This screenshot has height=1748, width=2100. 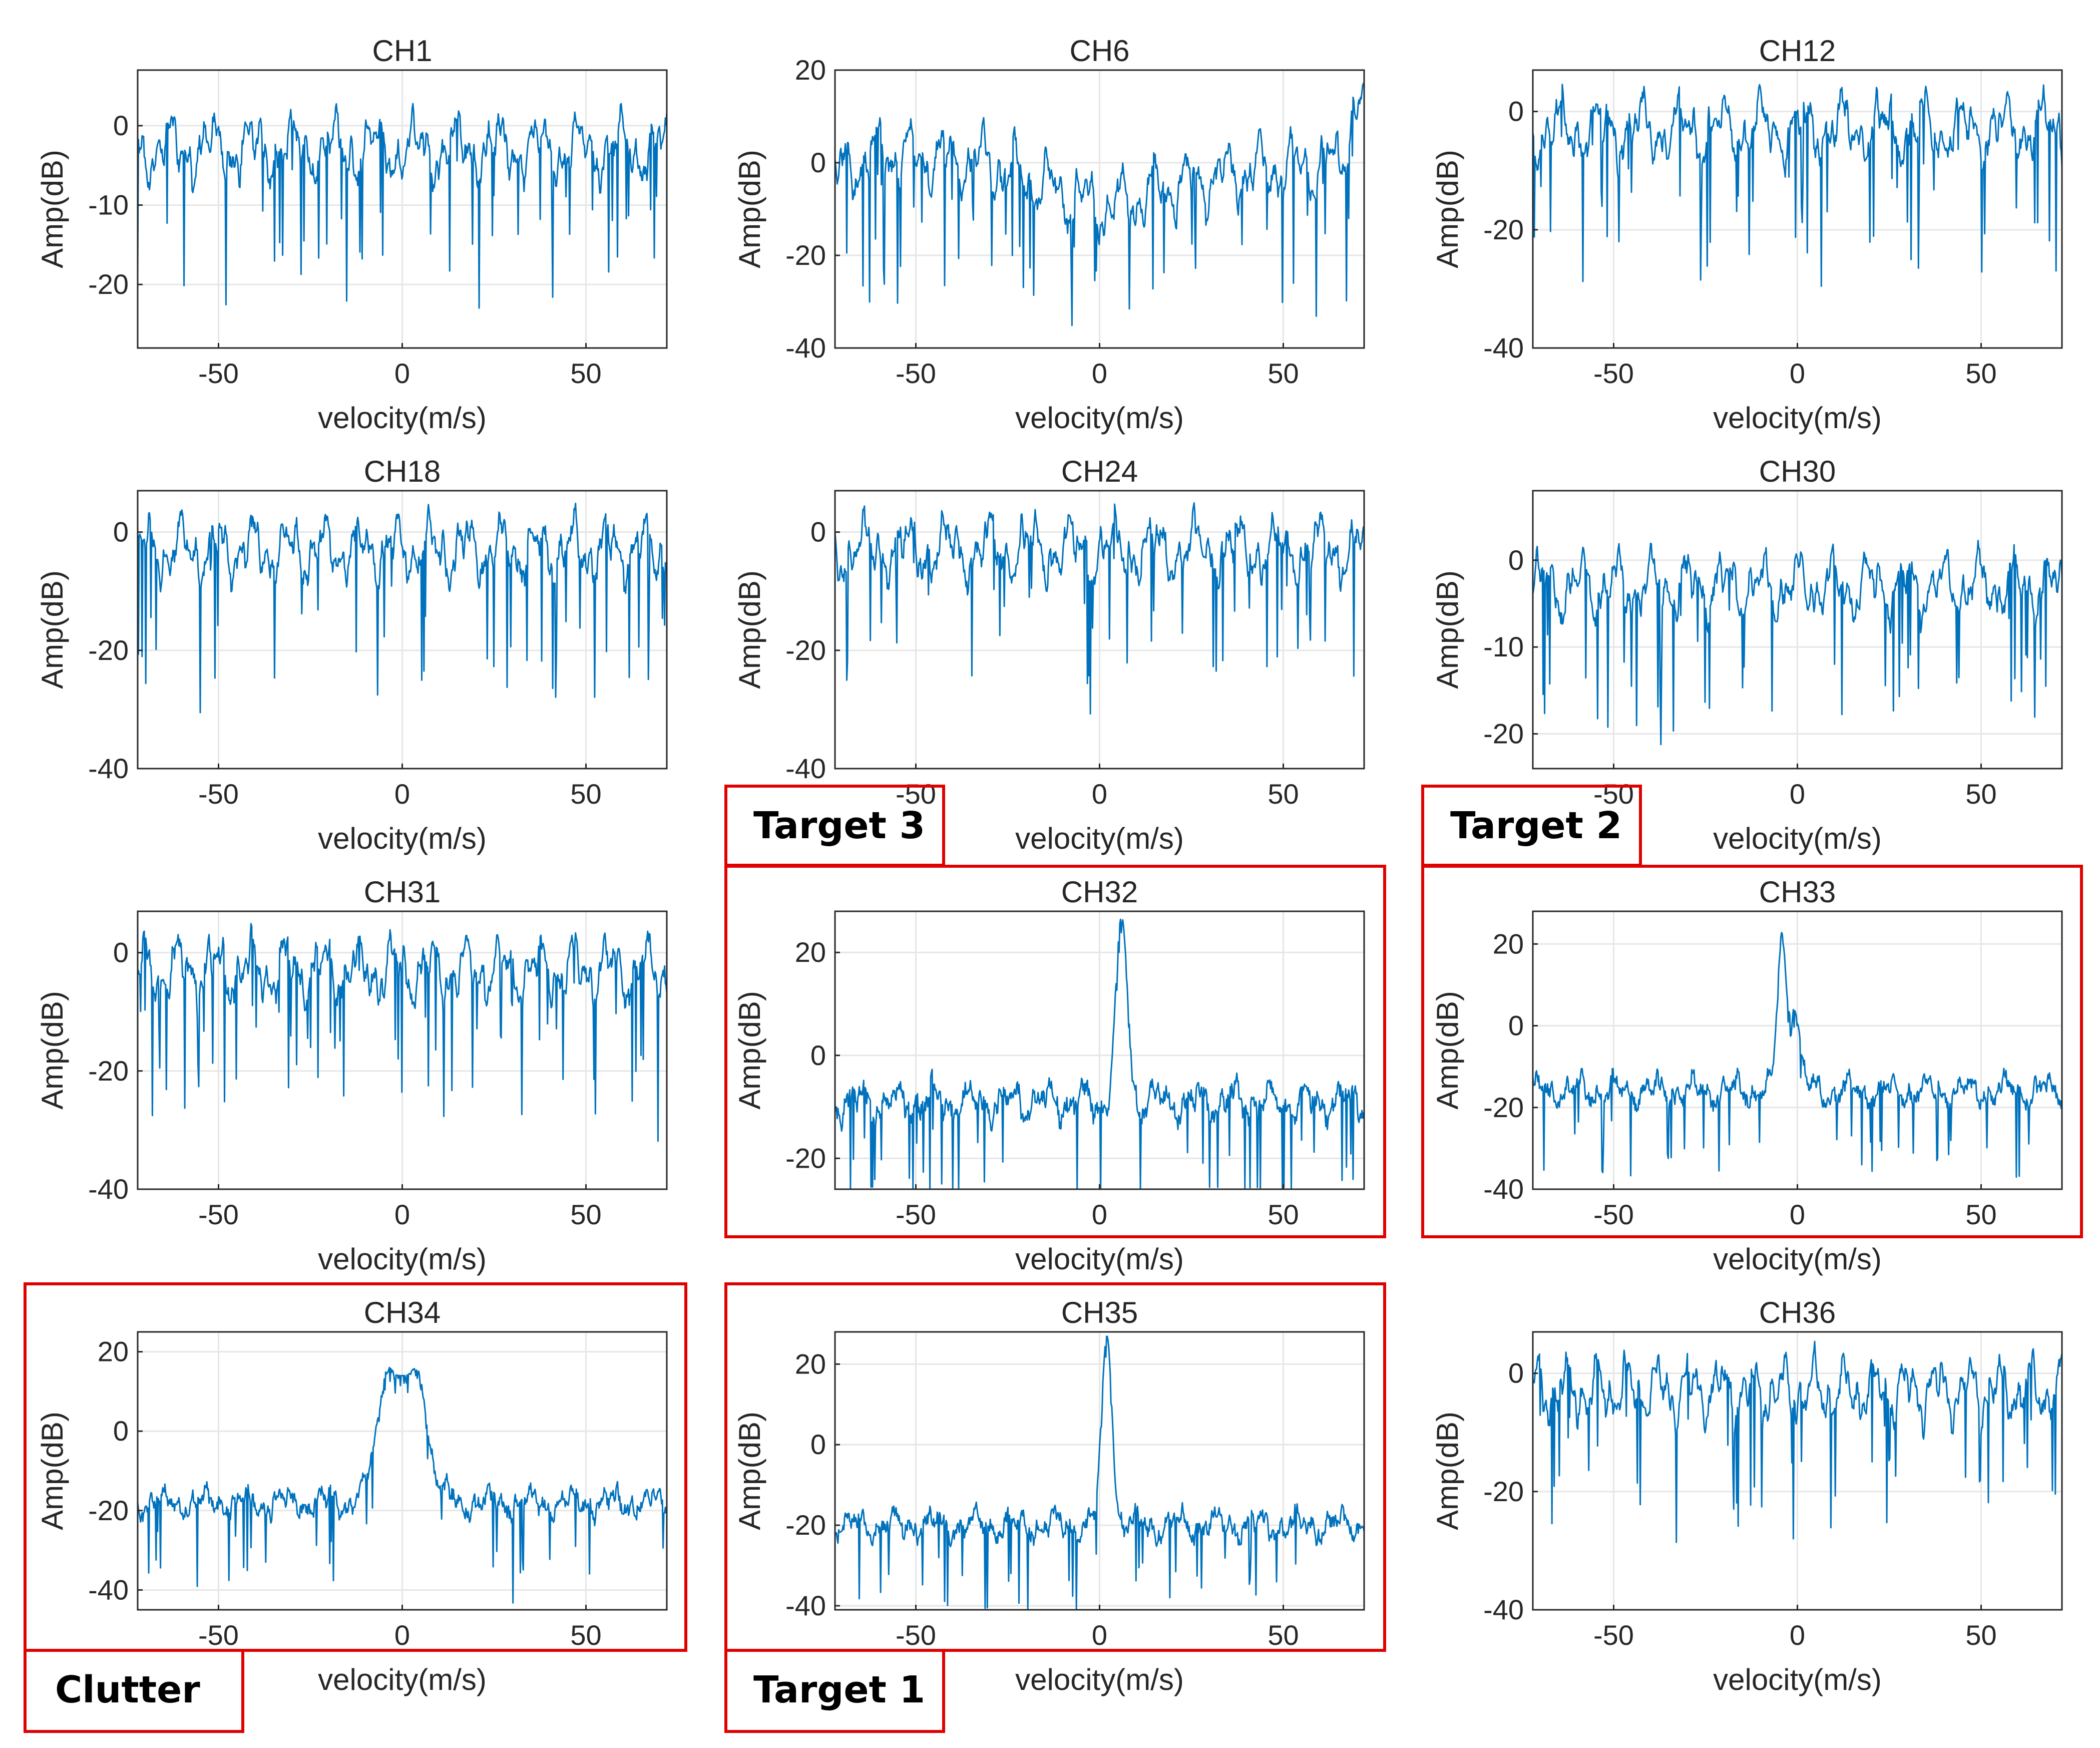 I want to click on target2-label: Target 2, so click(x=1536, y=825).